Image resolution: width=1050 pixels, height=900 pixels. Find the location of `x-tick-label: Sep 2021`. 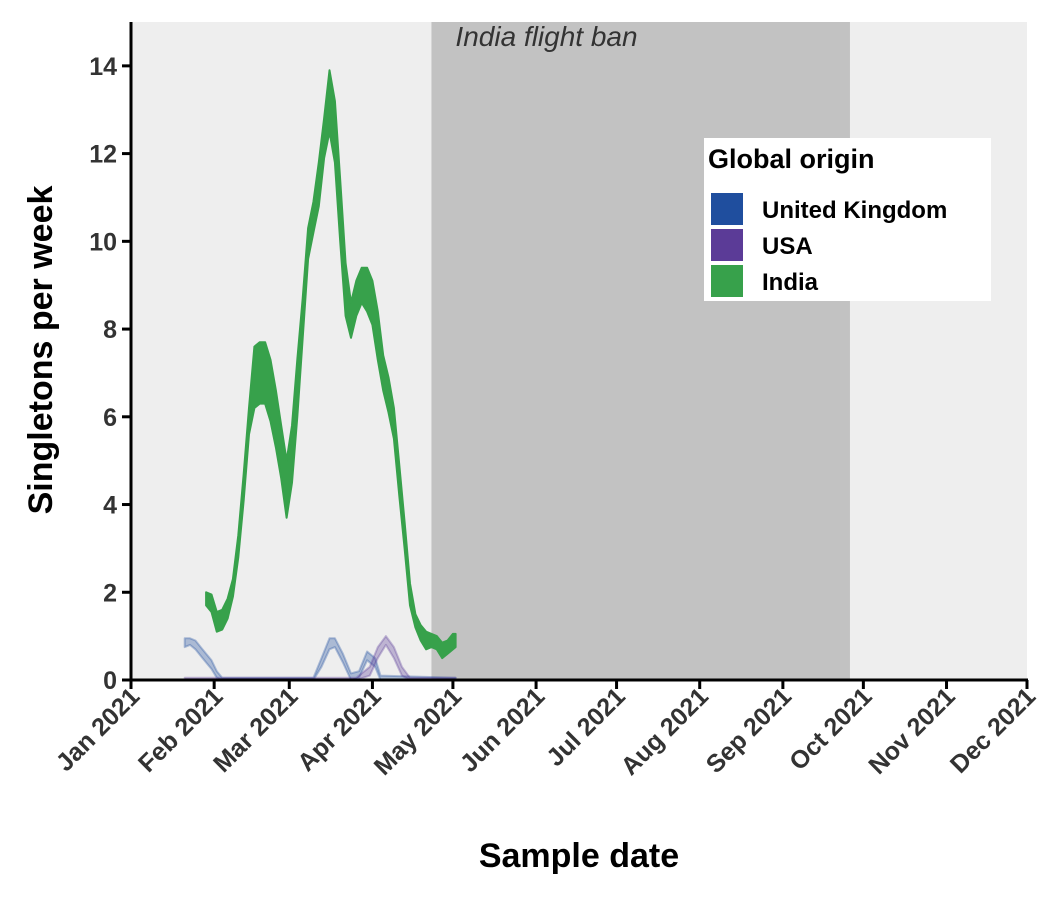

x-tick-label: Sep 2021 is located at coordinates (749, 730).